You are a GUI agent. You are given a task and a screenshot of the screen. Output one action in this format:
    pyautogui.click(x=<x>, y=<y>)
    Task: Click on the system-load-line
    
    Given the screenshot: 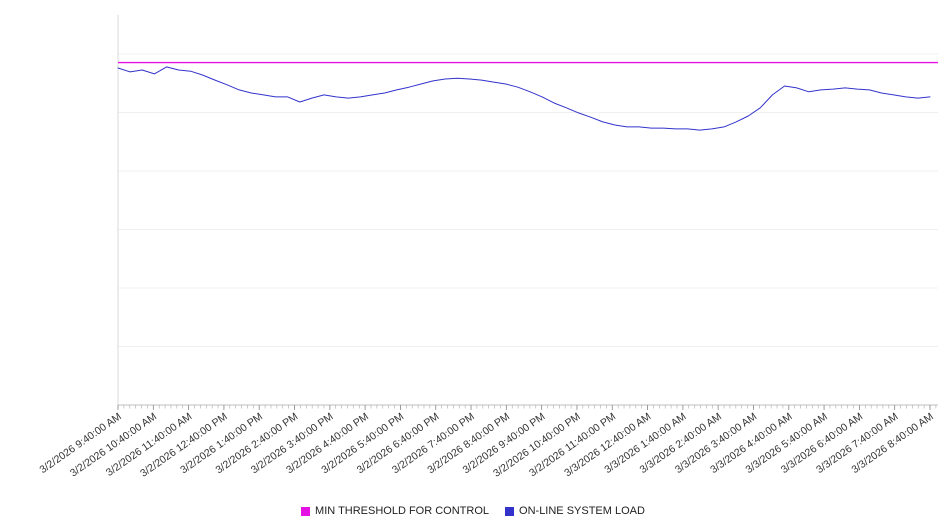 What is the action you would take?
    pyautogui.click(x=524, y=98)
    